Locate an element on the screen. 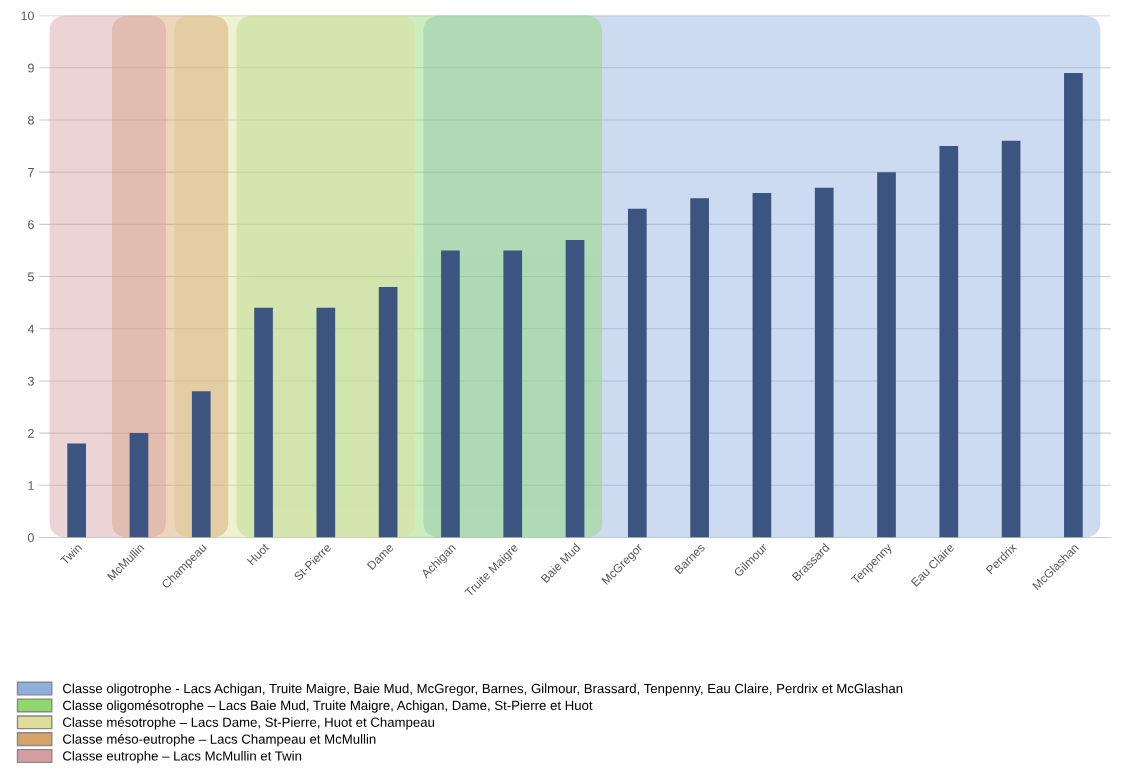 This screenshot has height=779, width=1122. legend-label: Classe mésotrophe – Lacs Dame, St-Pierre, Huot et Champeau is located at coordinates (249, 723).